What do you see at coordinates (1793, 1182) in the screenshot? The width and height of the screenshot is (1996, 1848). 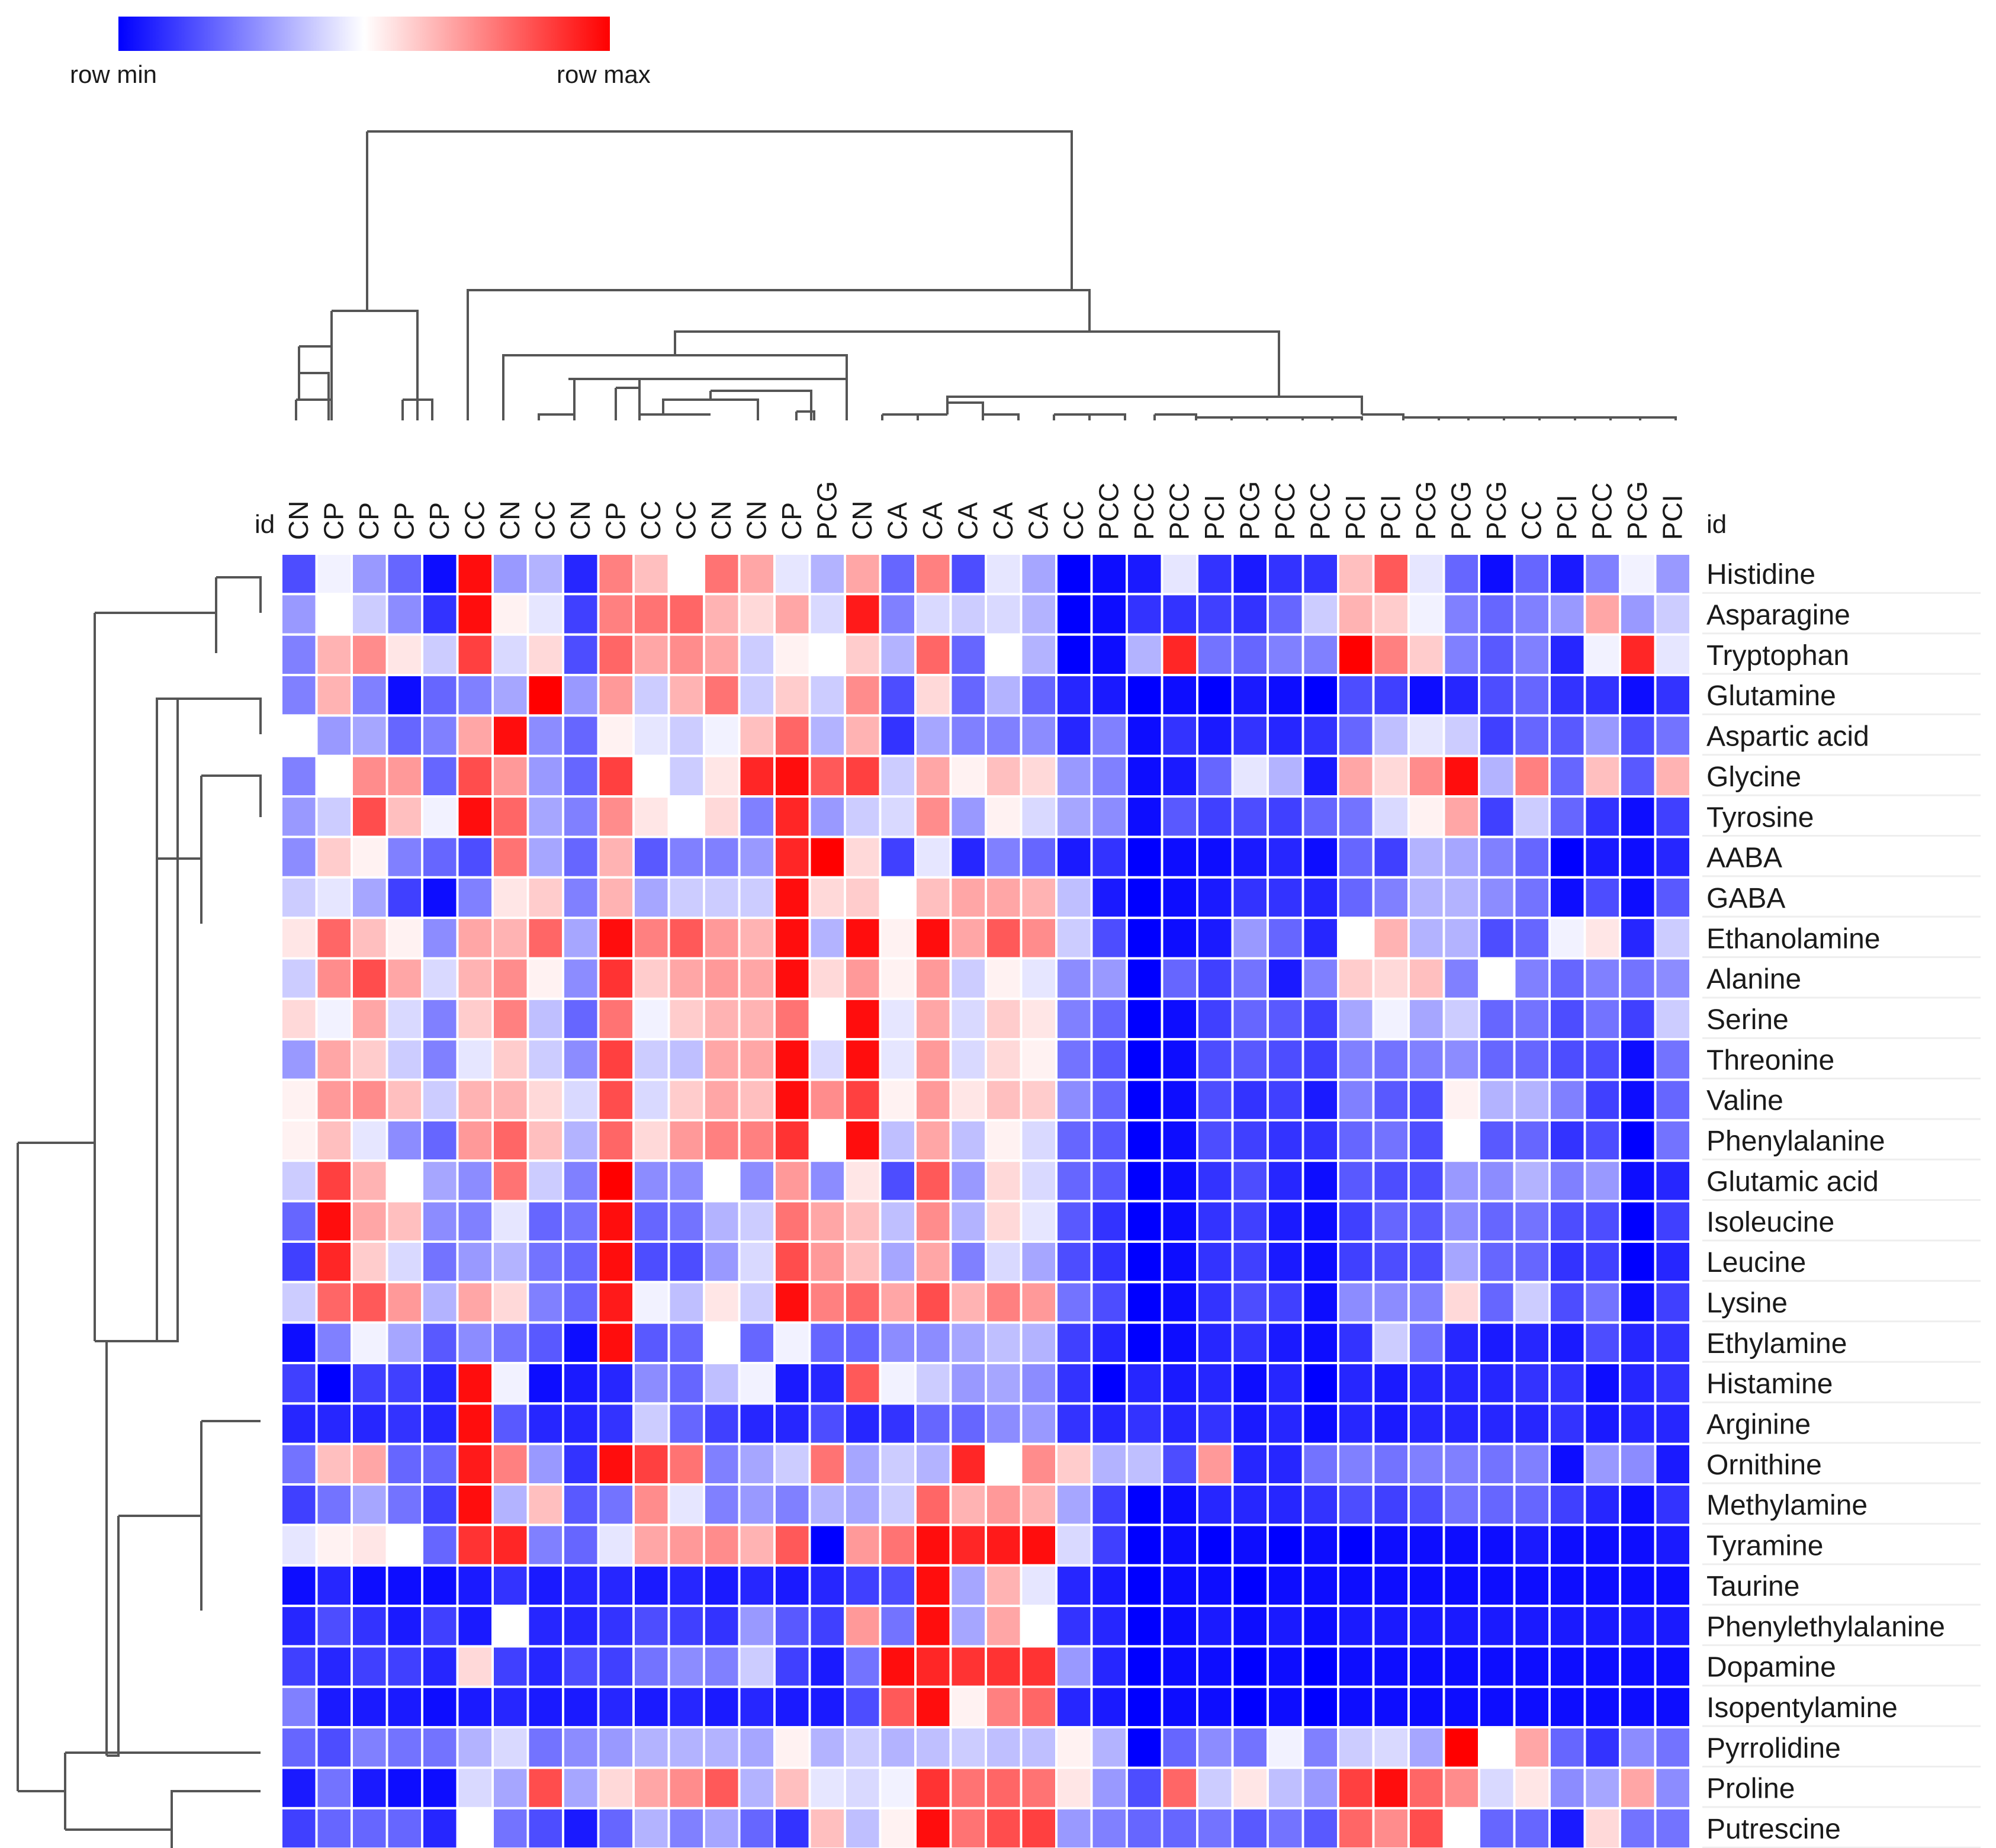 I see `row-label: Glutamic acid` at bounding box center [1793, 1182].